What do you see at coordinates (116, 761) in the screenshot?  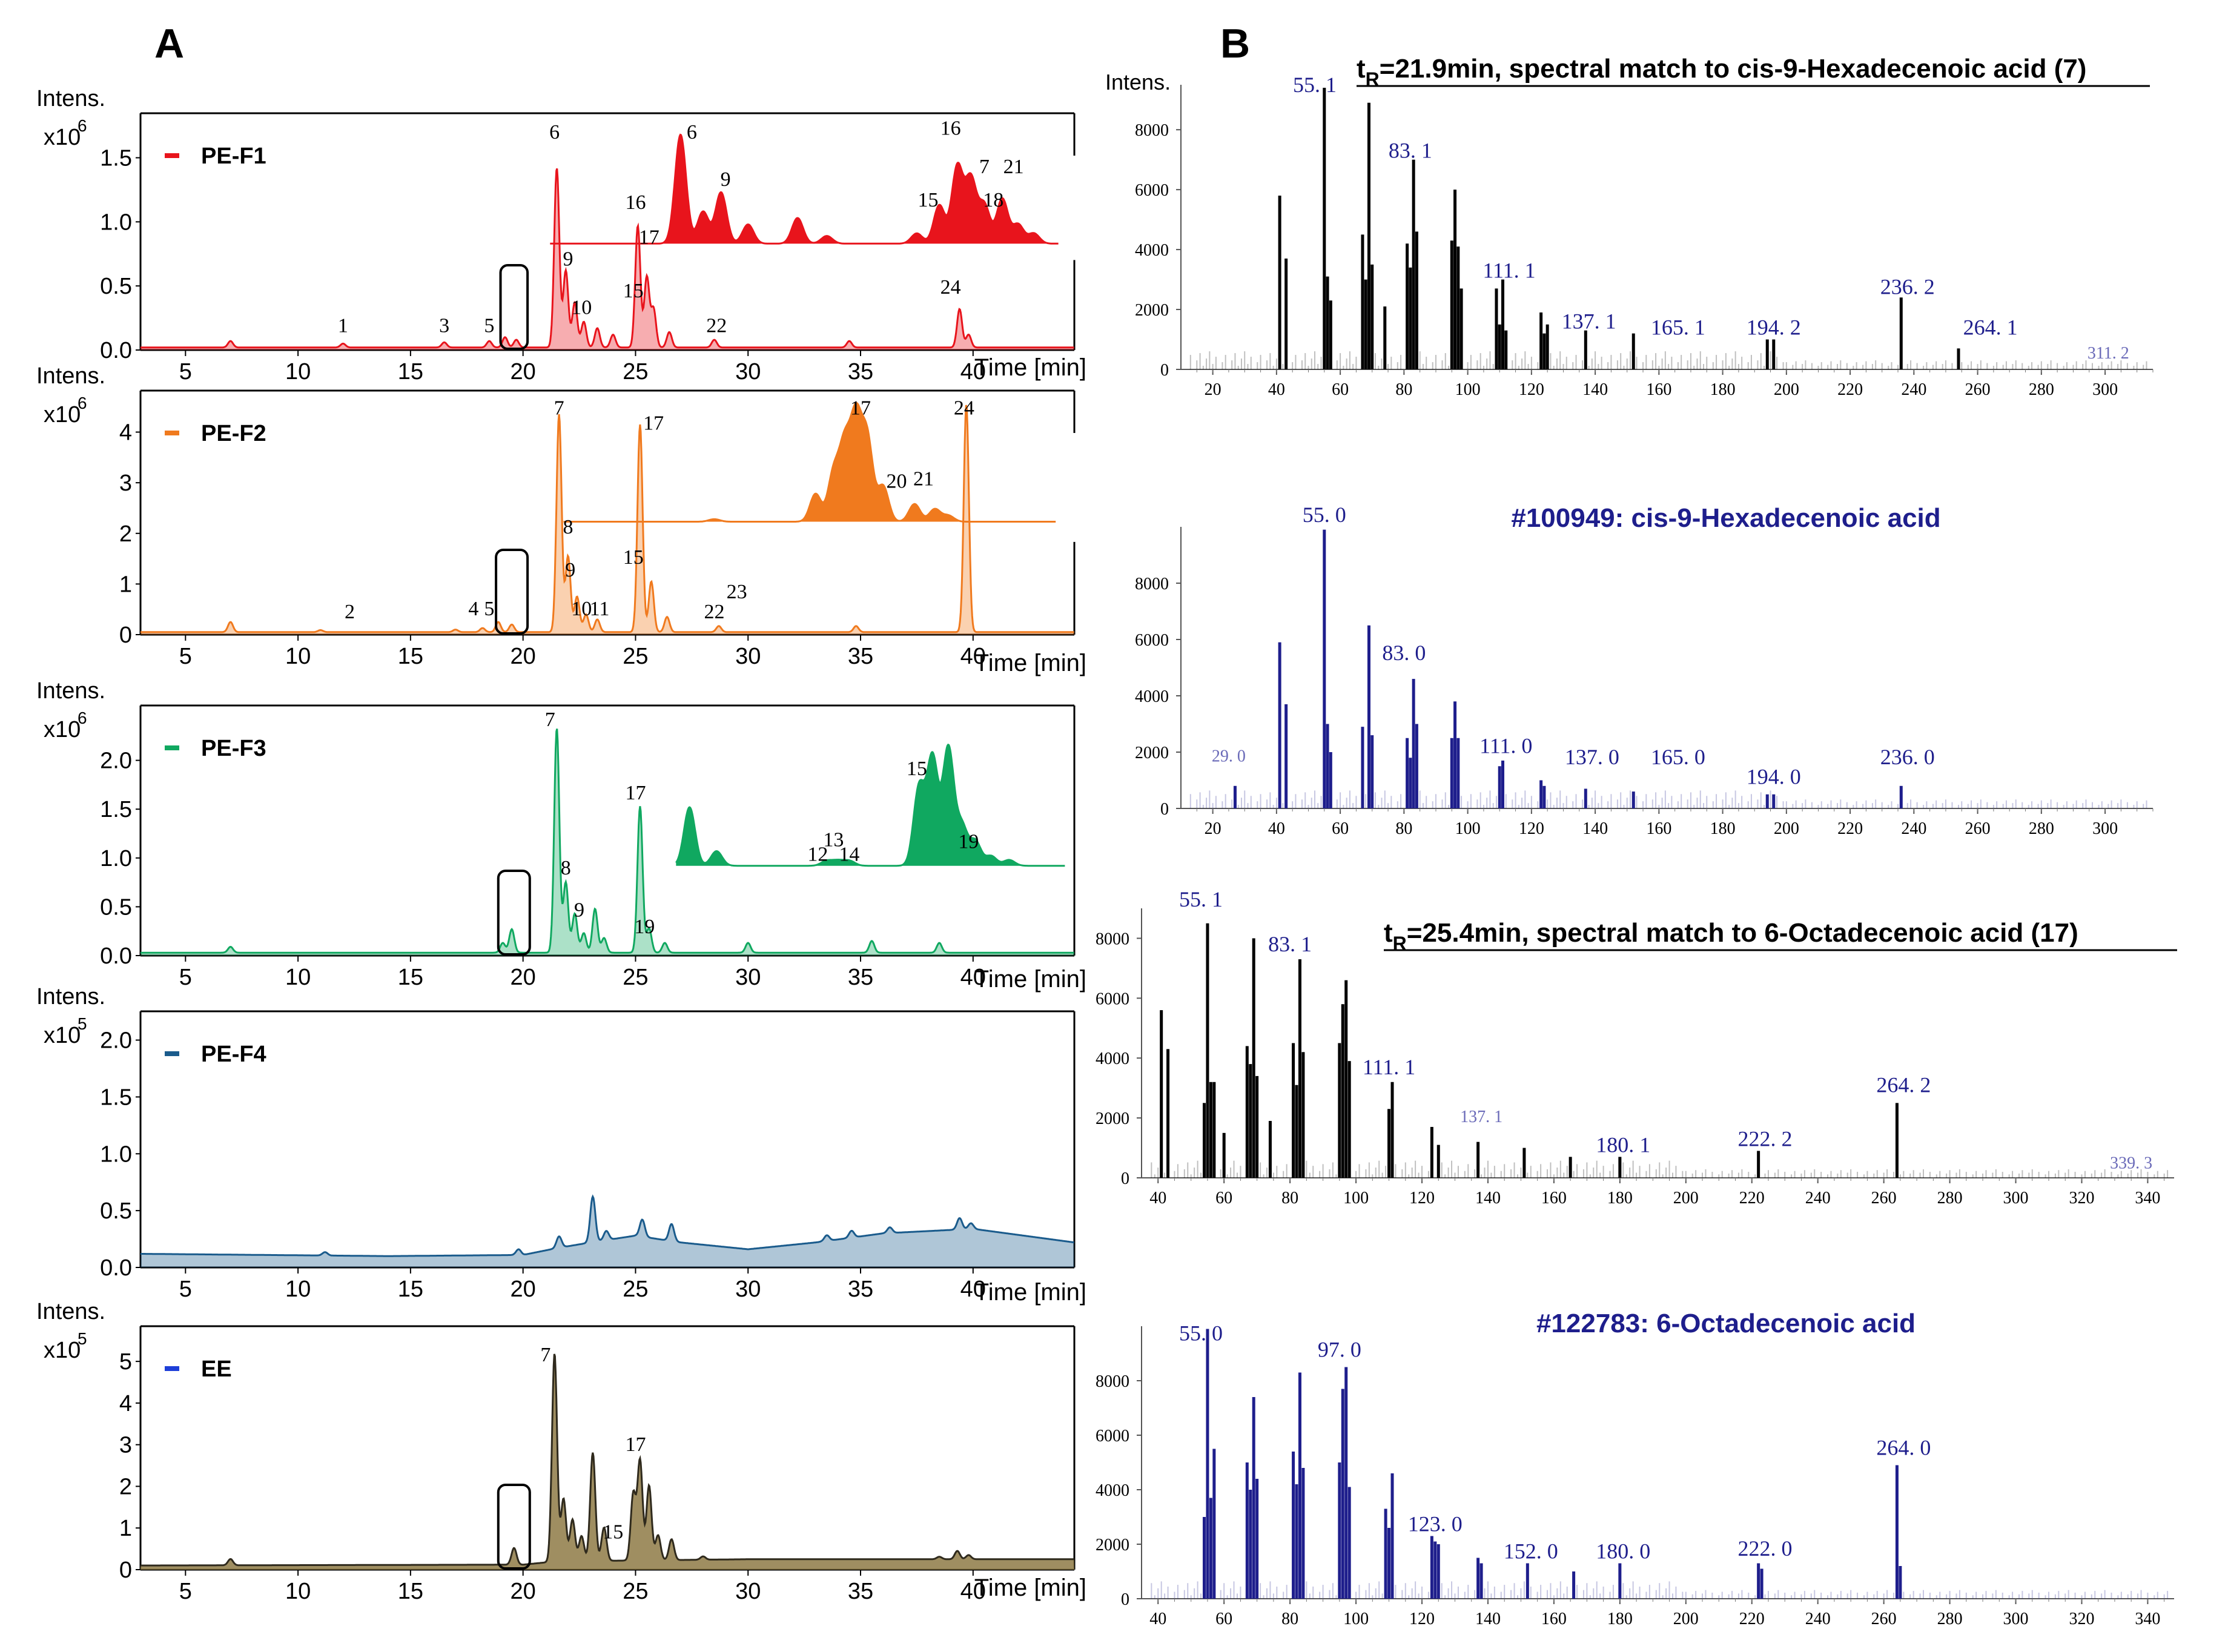 I see `y-tick-label: 2.0` at bounding box center [116, 761].